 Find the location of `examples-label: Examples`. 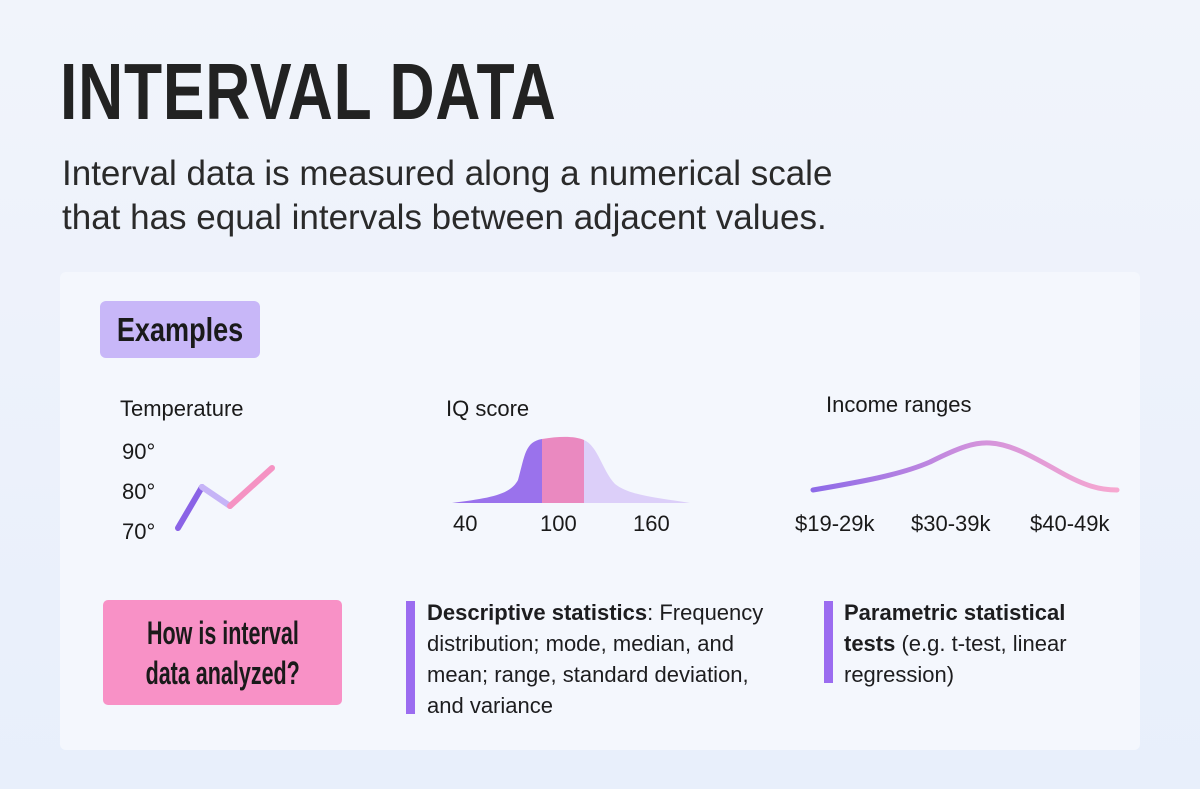

examples-label: Examples is located at coordinates (180, 329).